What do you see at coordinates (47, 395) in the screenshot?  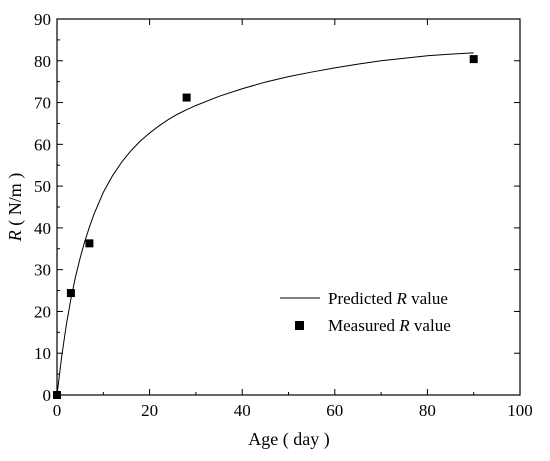 I see `y-tick-label: 0` at bounding box center [47, 395].